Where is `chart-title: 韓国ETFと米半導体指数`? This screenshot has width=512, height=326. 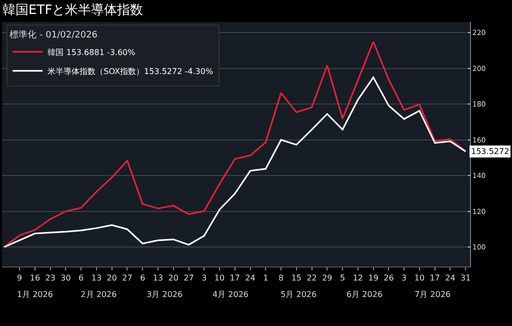
chart-title: 韓国ETFと米半導体指数 is located at coordinates (73, 10).